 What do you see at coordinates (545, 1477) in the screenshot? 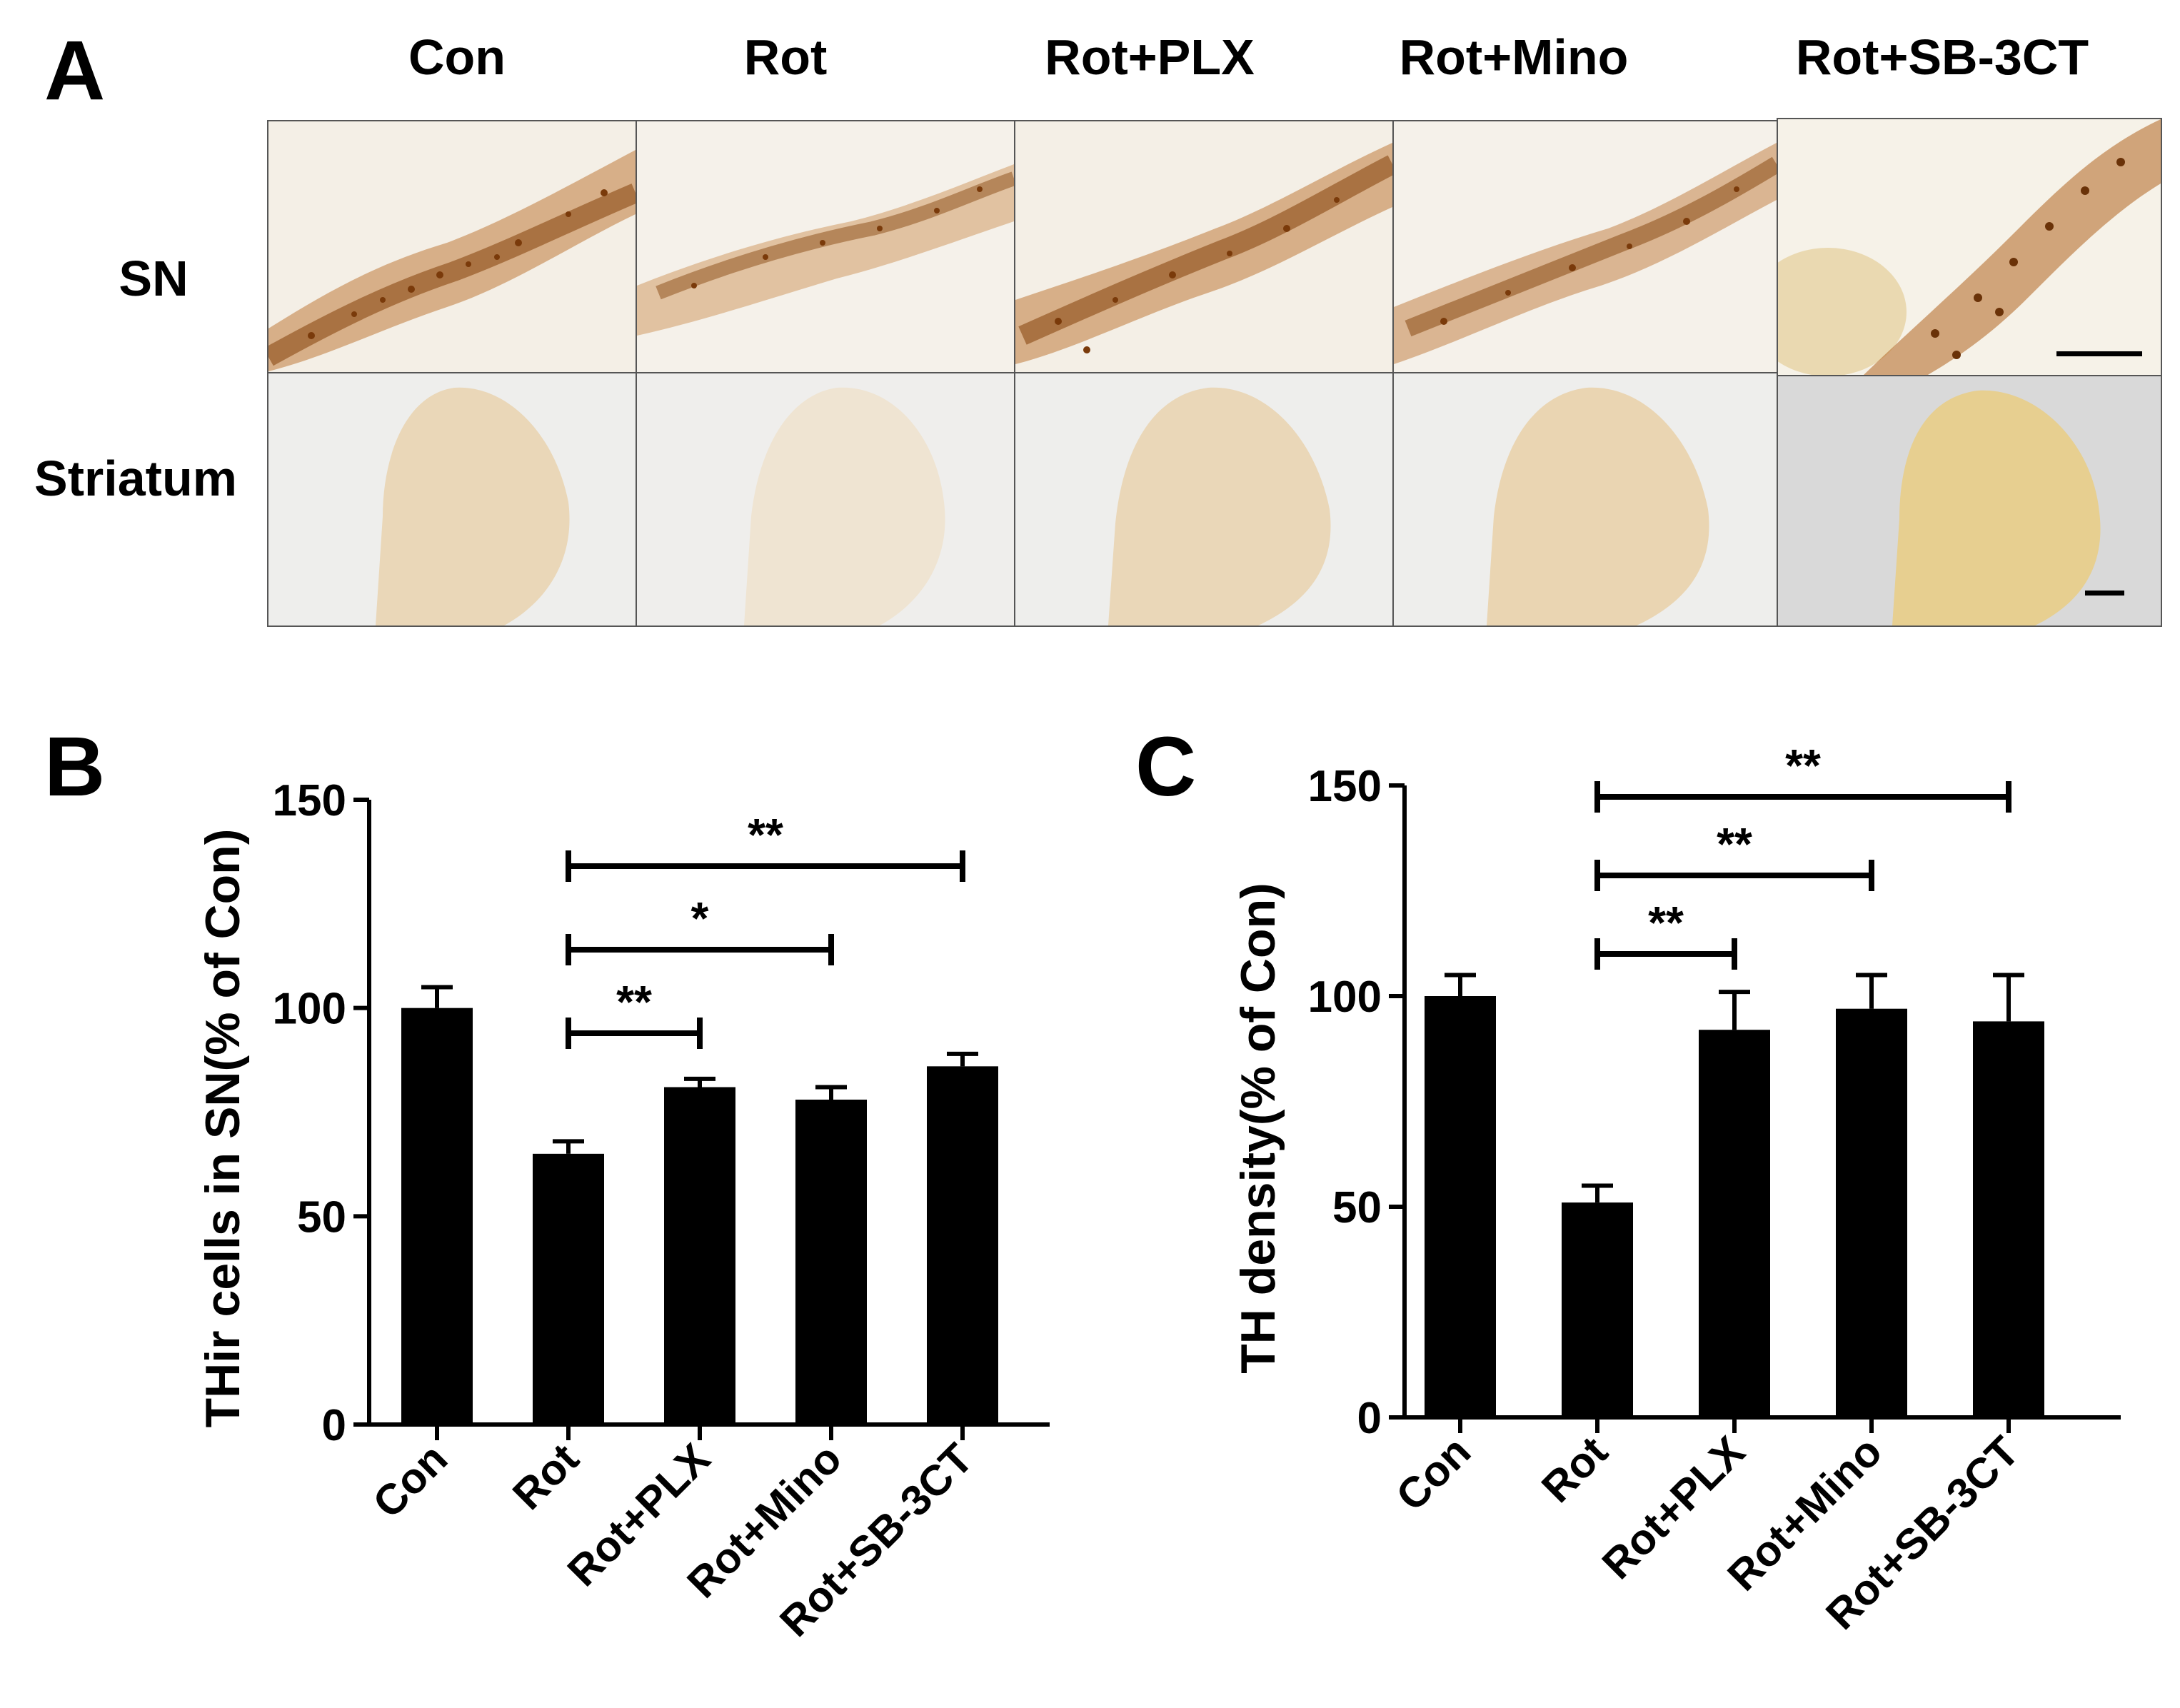
I see `chart-b-category-label: Rot` at bounding box center [545, 1477].